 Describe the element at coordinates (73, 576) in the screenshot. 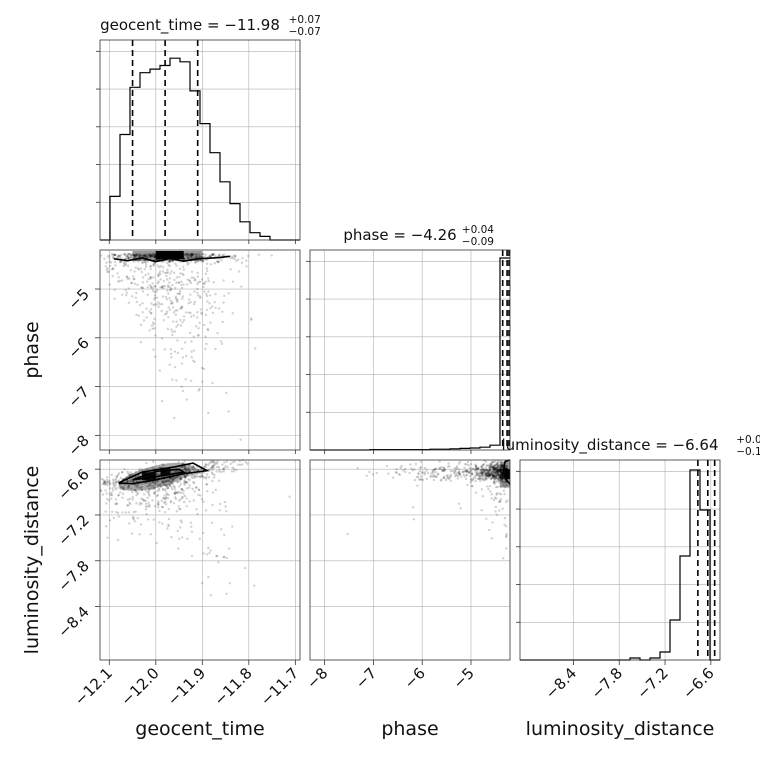

I see `y-tick-label-luminosity_distance: −7.8` at that location.